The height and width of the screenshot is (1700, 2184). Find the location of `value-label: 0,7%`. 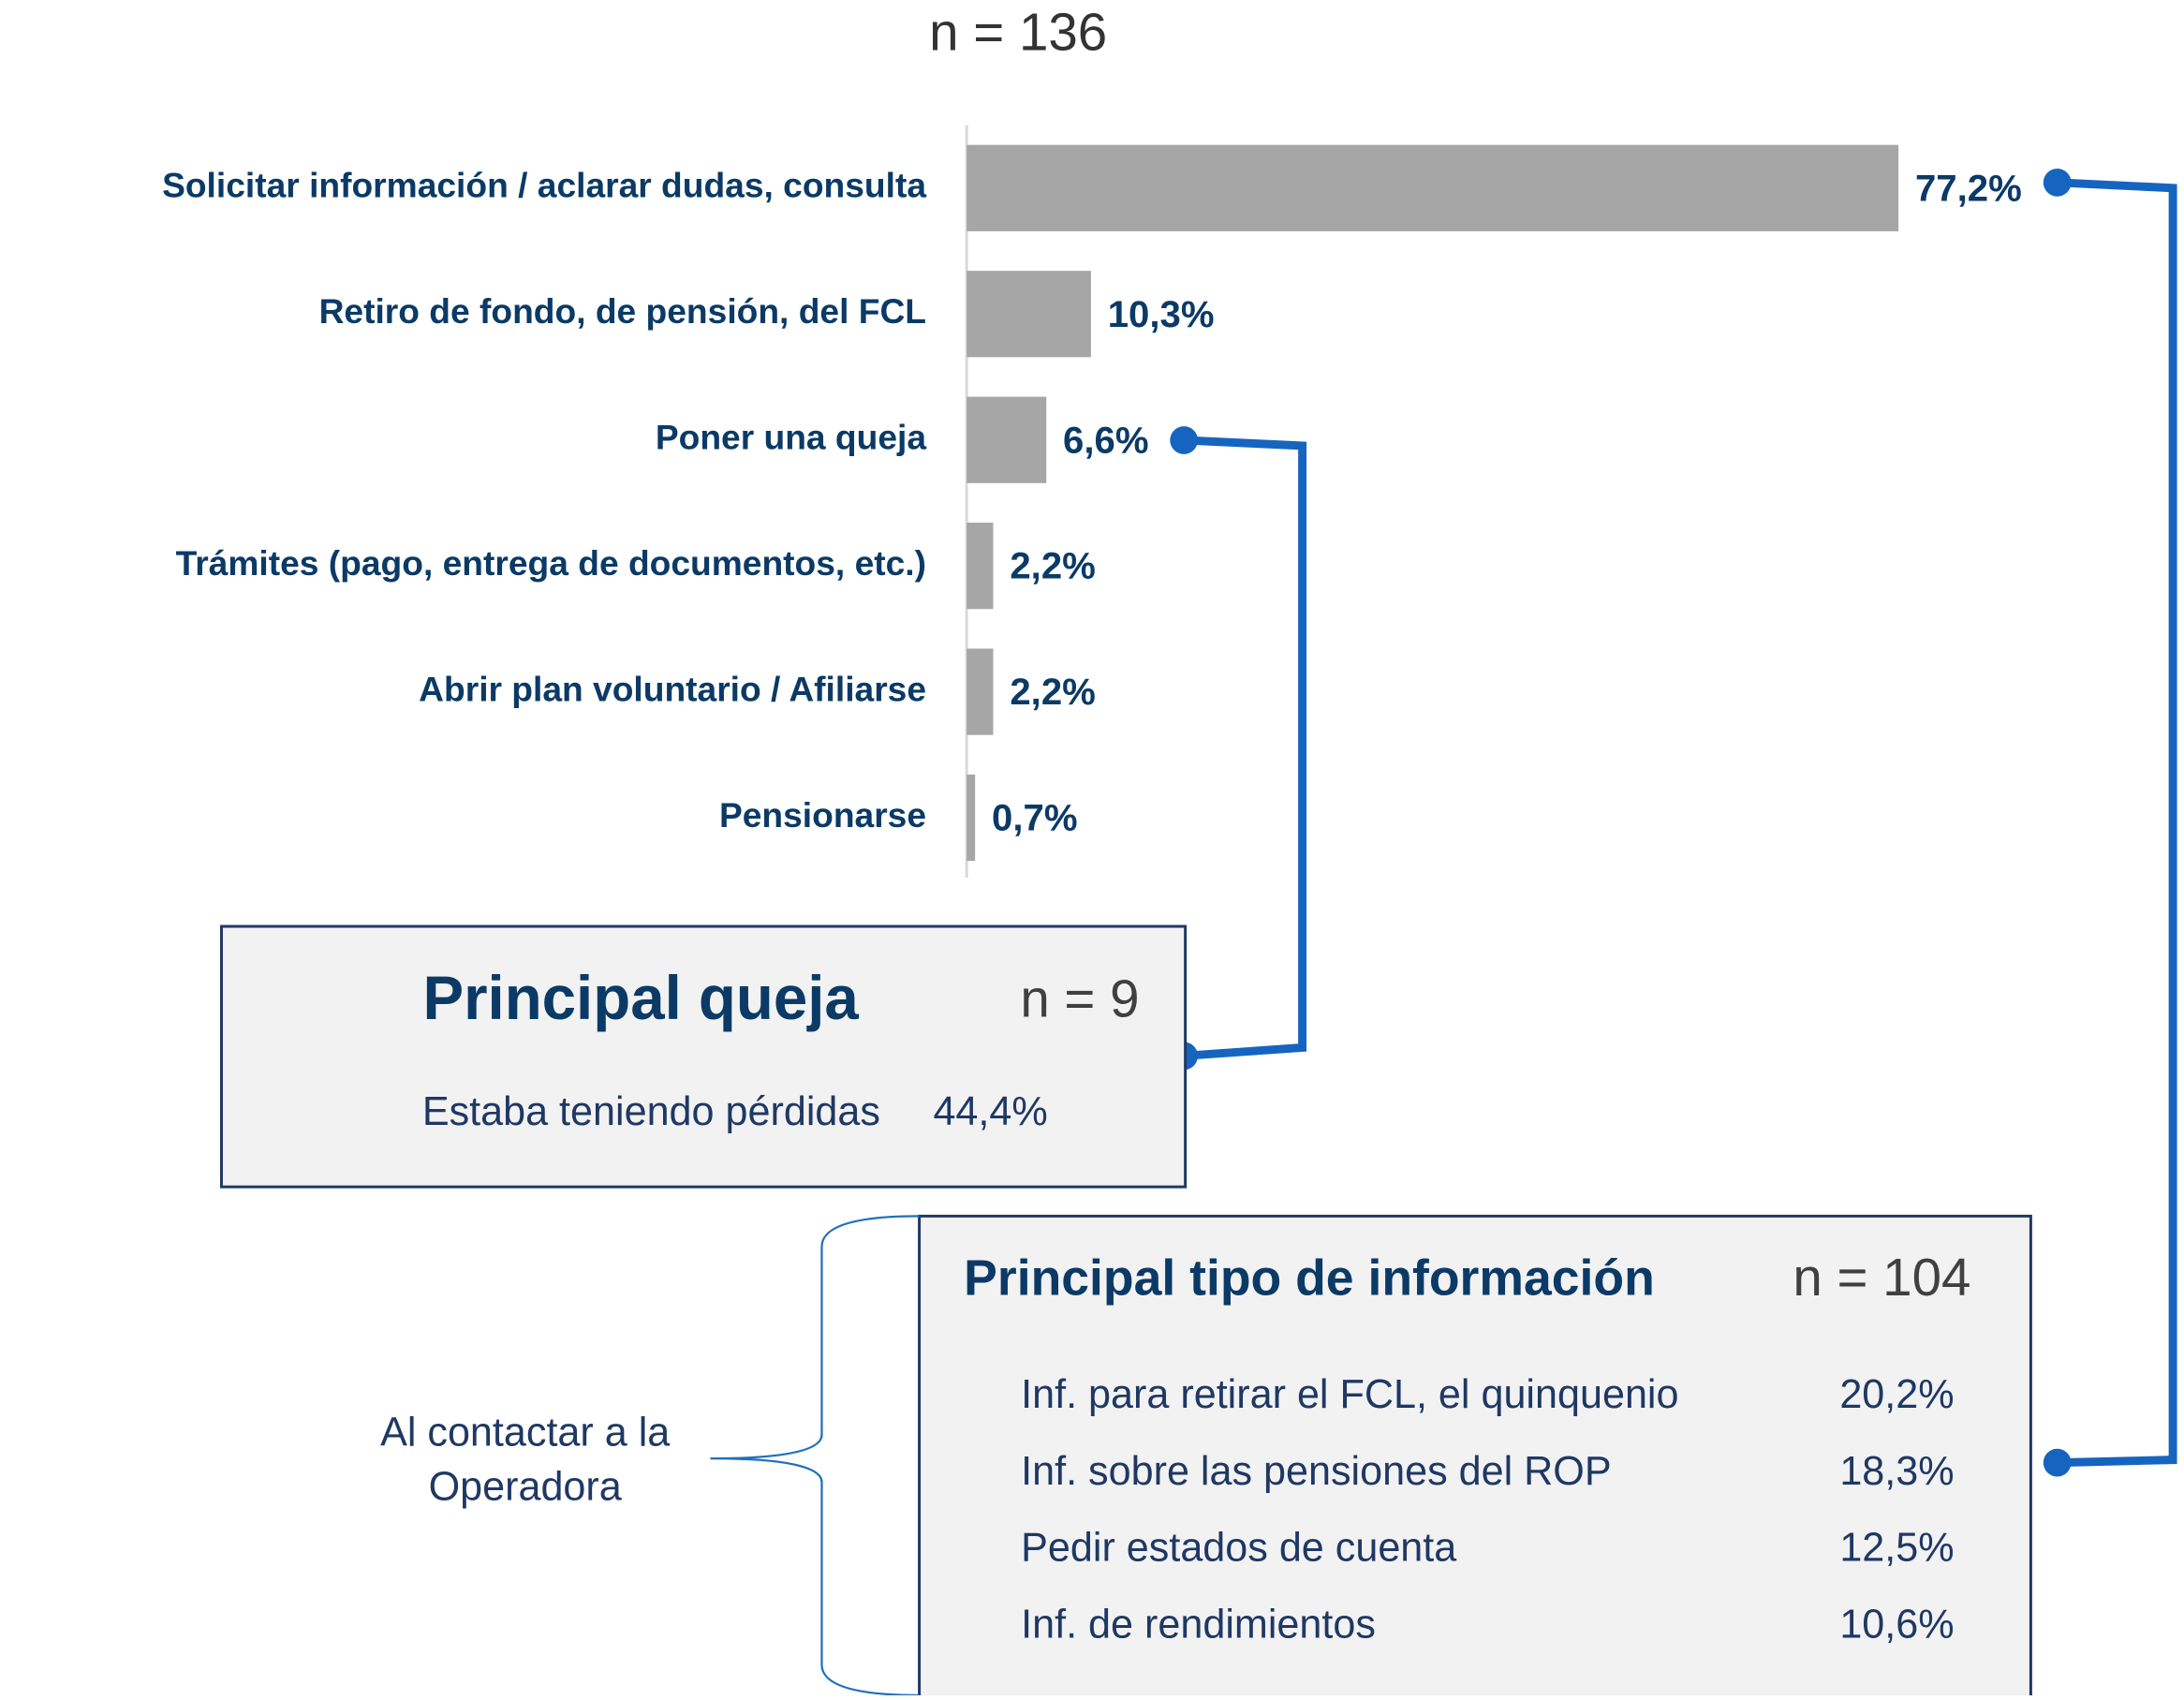

value-label: 0,7% is located at coordinates (1034, 818).